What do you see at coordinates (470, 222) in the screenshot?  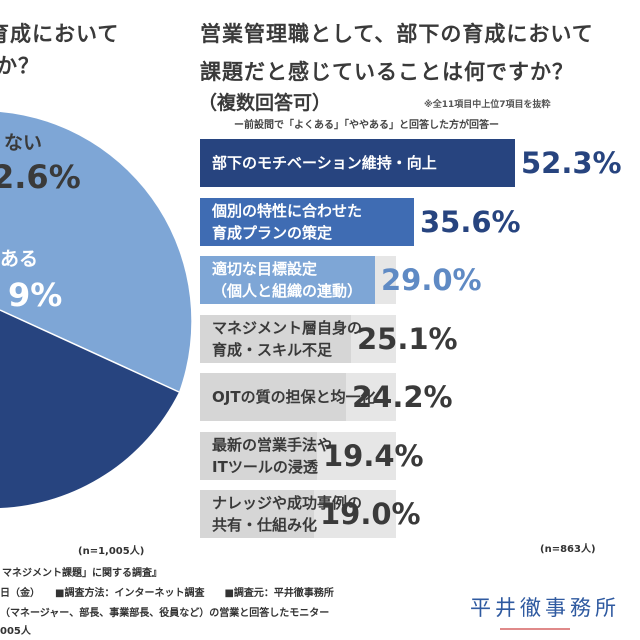 I see `bar-value-label: 35.6%` at bounding box center [470, 222].